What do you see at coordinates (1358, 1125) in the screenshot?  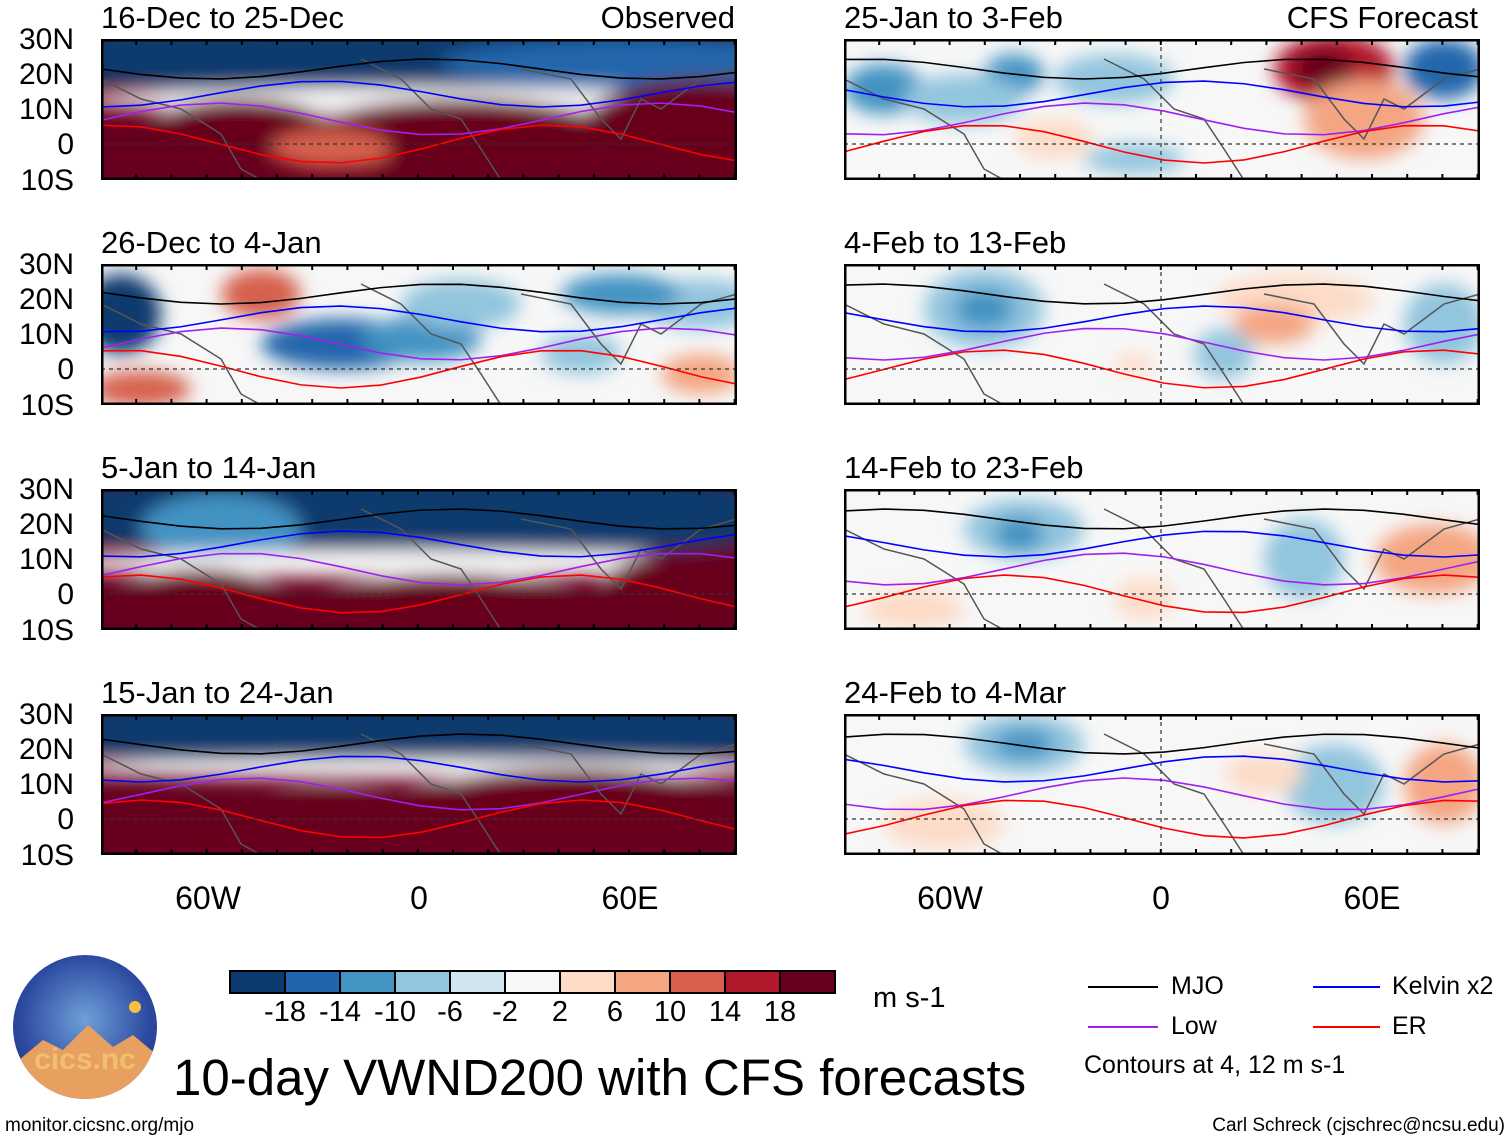 I see `footer-author: Carl Schreck (cjschrec@ncsu.edu)` at bounding box center [1358, 1125].